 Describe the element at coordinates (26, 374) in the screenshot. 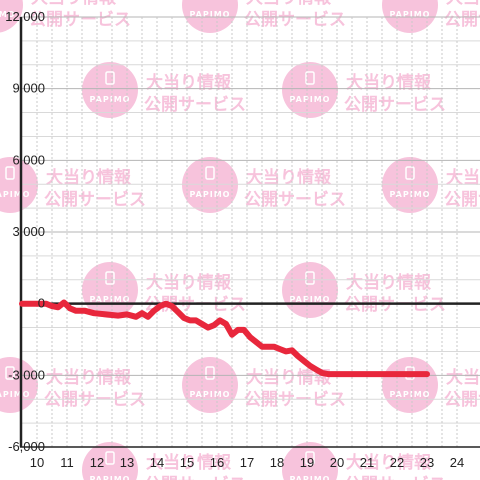

I see `y-tick-label: -3,000` at that location.